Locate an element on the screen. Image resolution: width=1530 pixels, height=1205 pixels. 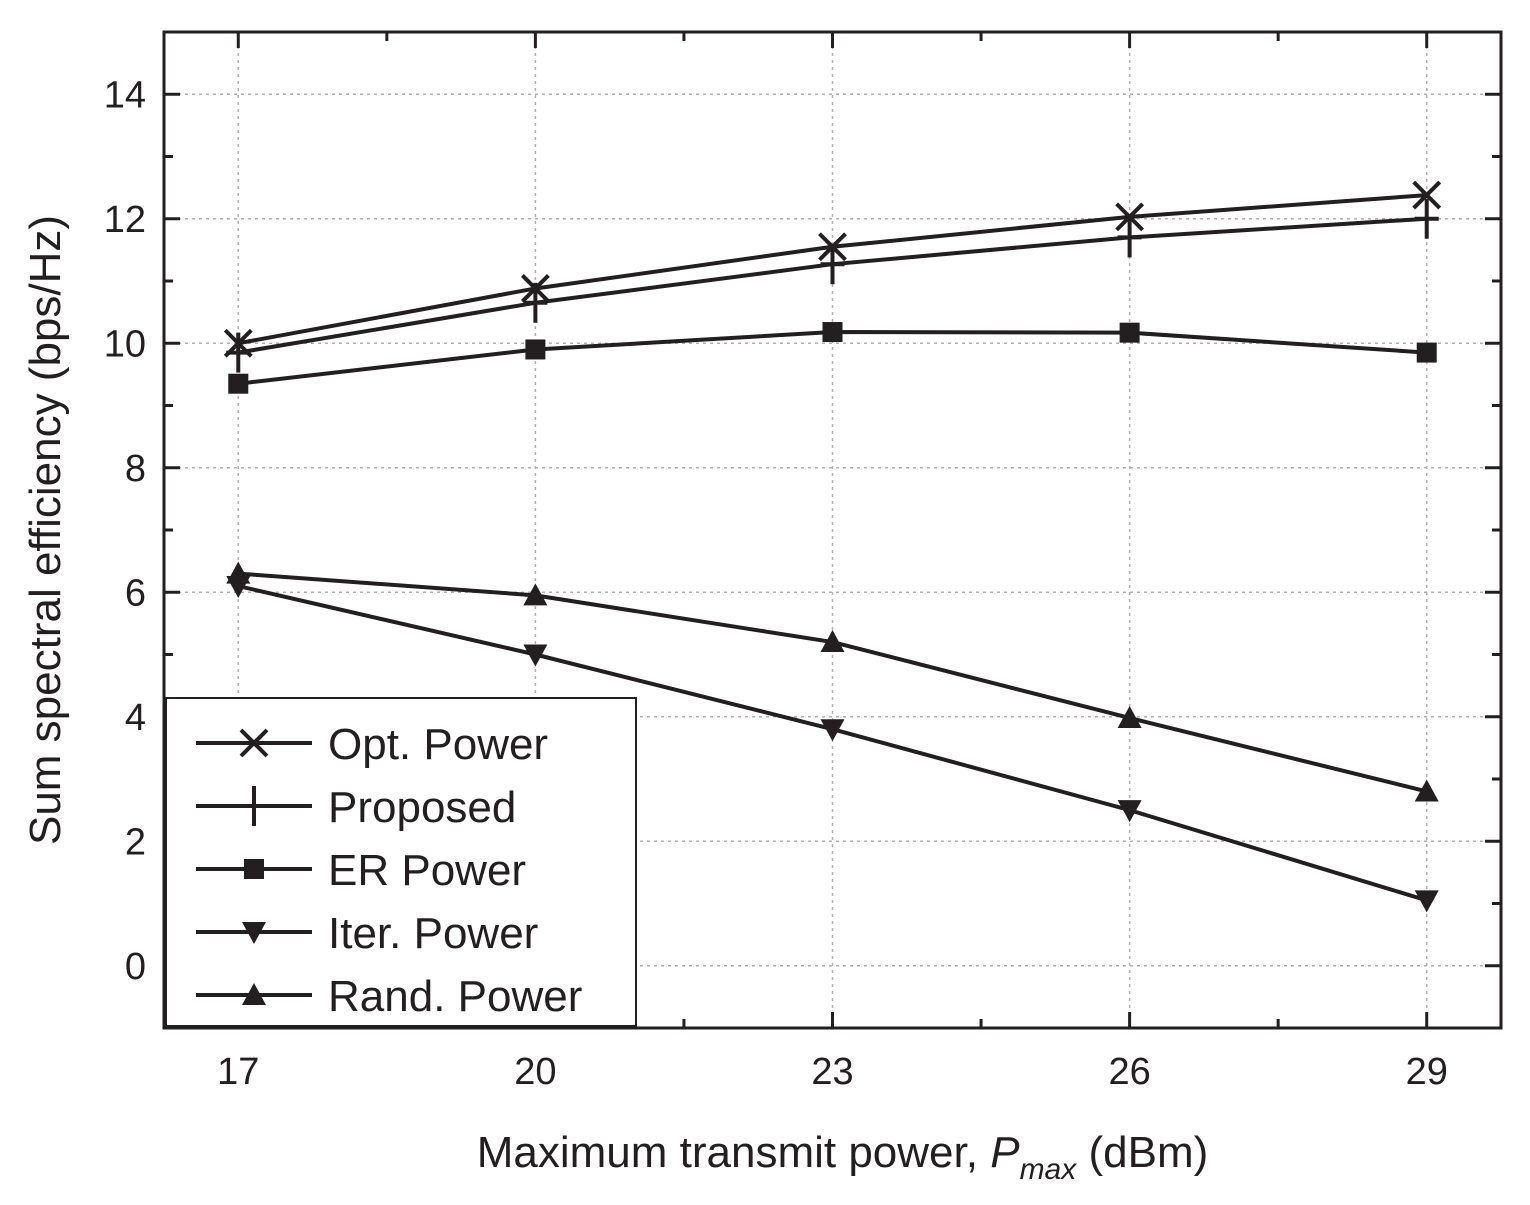
legend-marker-rand-power is located at coordinates (254, 994).